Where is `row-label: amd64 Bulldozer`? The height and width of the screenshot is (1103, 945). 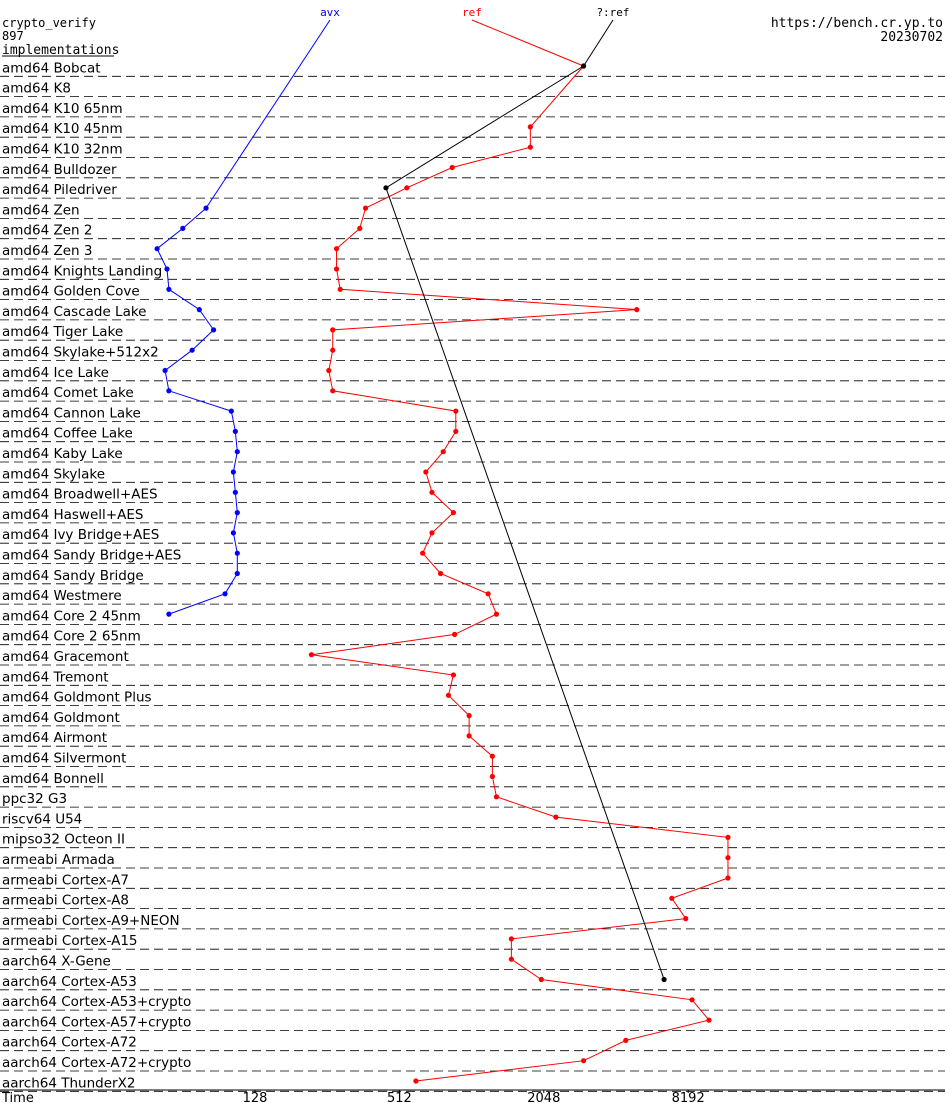 row-label: amd64 Bulldozer is located at coordinates (59, 170).